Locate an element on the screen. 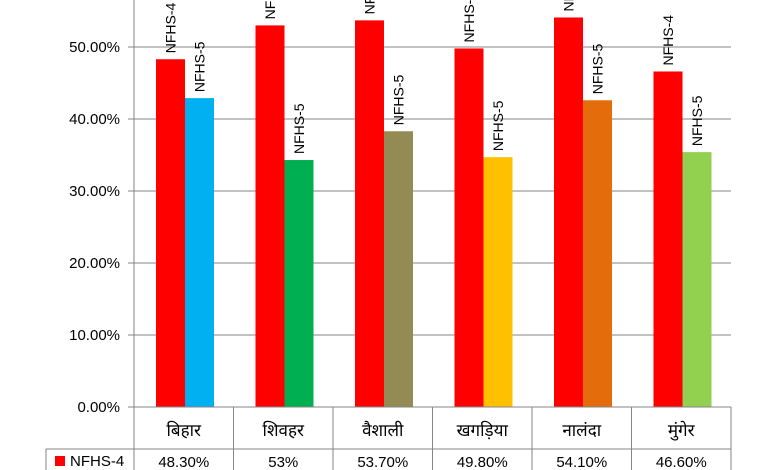 This screenshot has width=765, height=470. table-cell: 54.10% is located at coordinates (581, 462).